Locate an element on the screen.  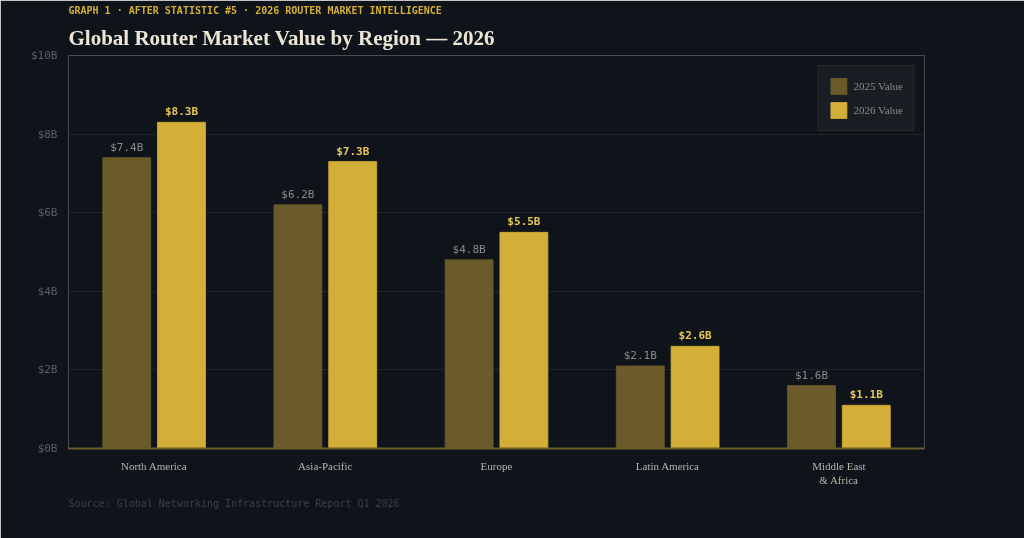
data-label: $7.4B is located at coordinates (127, 147).